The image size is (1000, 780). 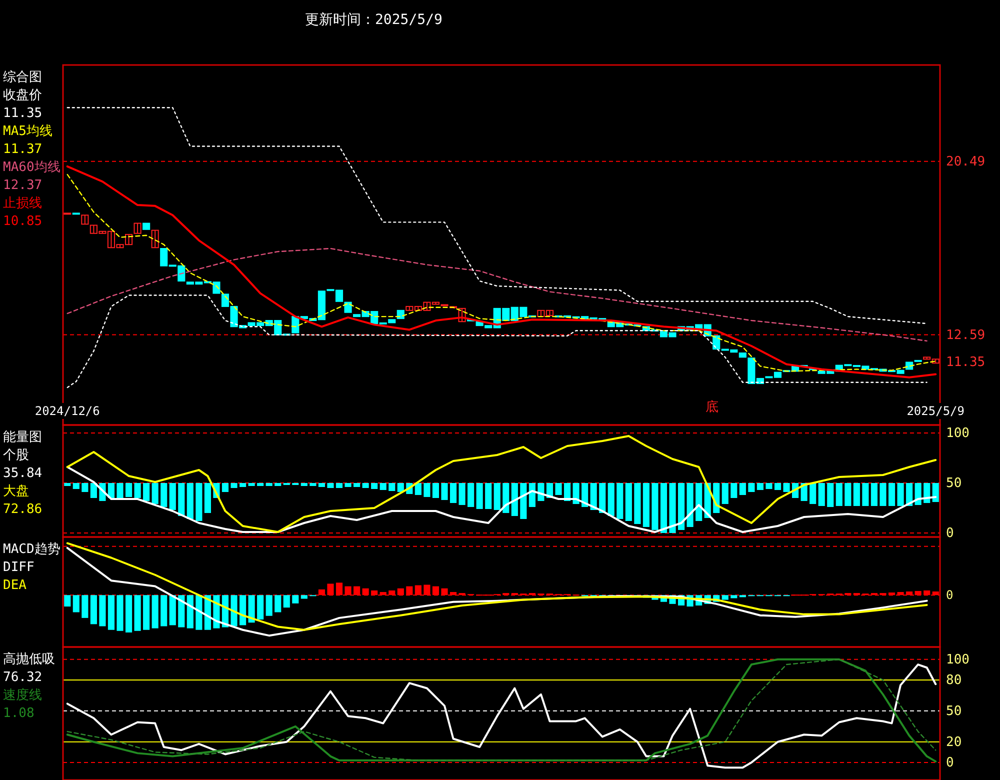 I want to click on text: MA60均线, so click(x=31, y=167).